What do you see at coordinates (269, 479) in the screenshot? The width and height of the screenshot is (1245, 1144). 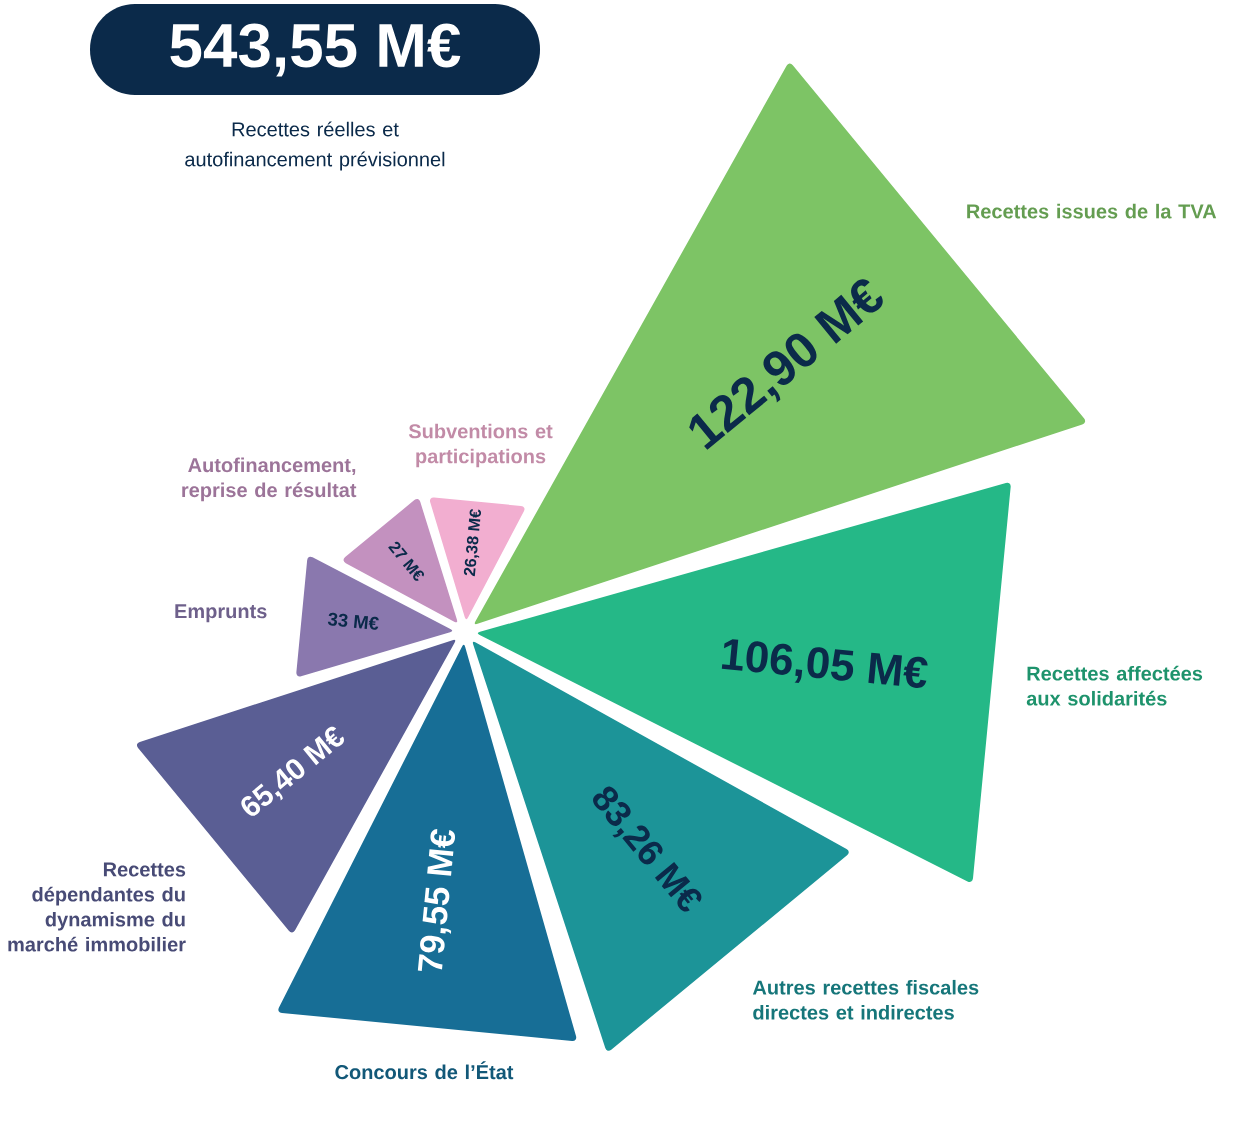 I see `category-label: Autofinancement, reprise de résultat` at bounding box center [269, 479].